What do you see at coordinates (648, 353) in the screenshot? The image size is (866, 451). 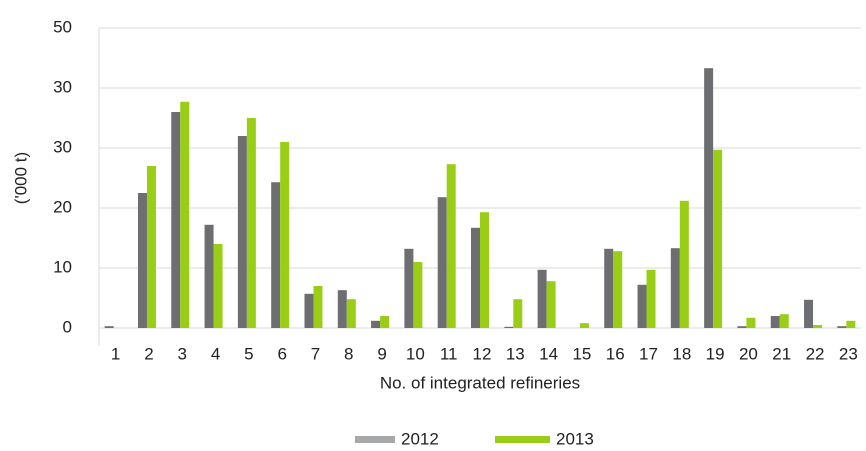 I see `x-tick-label: 17` at bounding box center [648, 353].